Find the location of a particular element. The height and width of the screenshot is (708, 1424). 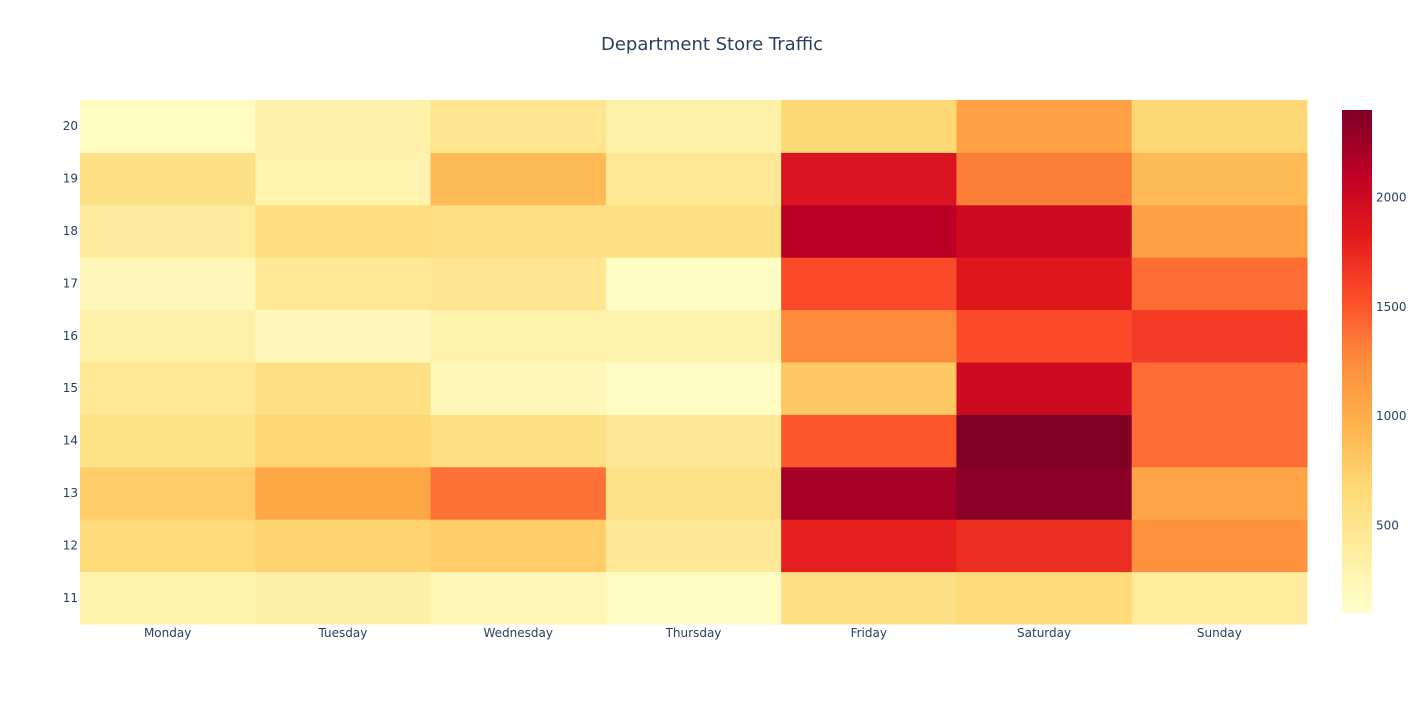

y-tick-label: 20 is located at coordinates (70, 126).